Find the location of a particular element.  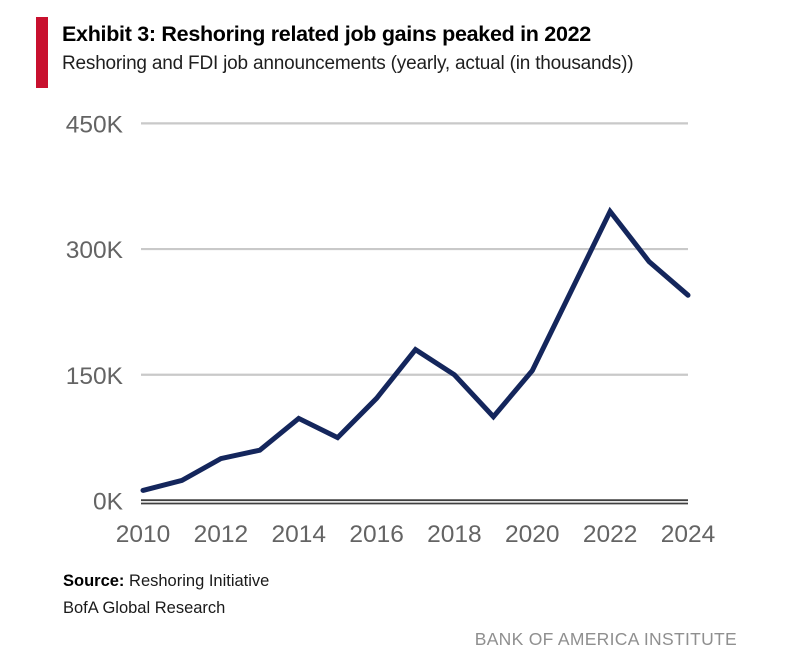

y-tick-label-150K: 150K is located at coordinates (95, 376).